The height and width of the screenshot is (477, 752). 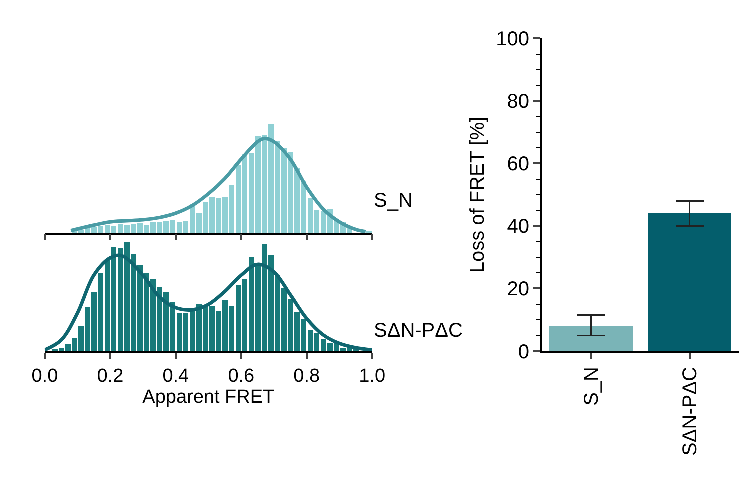 I want to click on x-tick-label: 0.0, so click(x=45, y=376).